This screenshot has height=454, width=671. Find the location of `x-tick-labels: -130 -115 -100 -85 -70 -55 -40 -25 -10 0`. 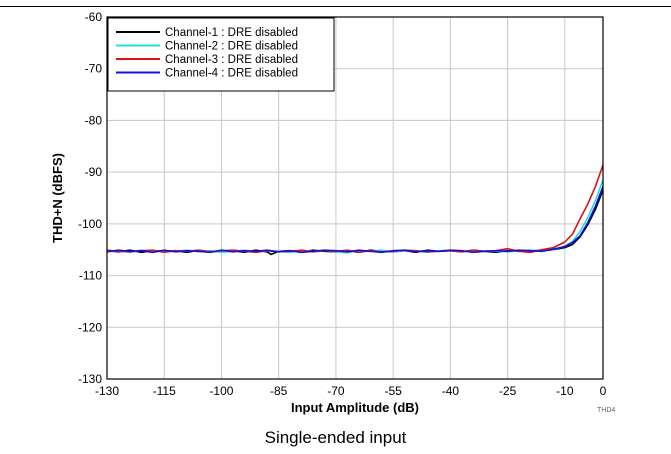

x-tick-labels: -130 -115 -100 -85 -70 -55 -40 -25 -10 0 is located at coordinates (351, 391).